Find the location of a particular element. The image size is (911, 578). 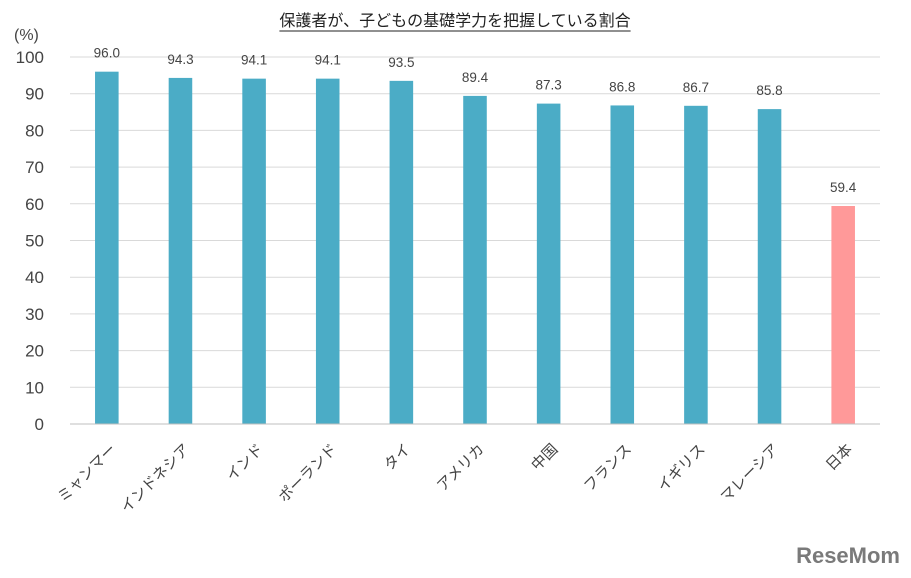

data-label: 85.8 is located at coordinates (769, 90).